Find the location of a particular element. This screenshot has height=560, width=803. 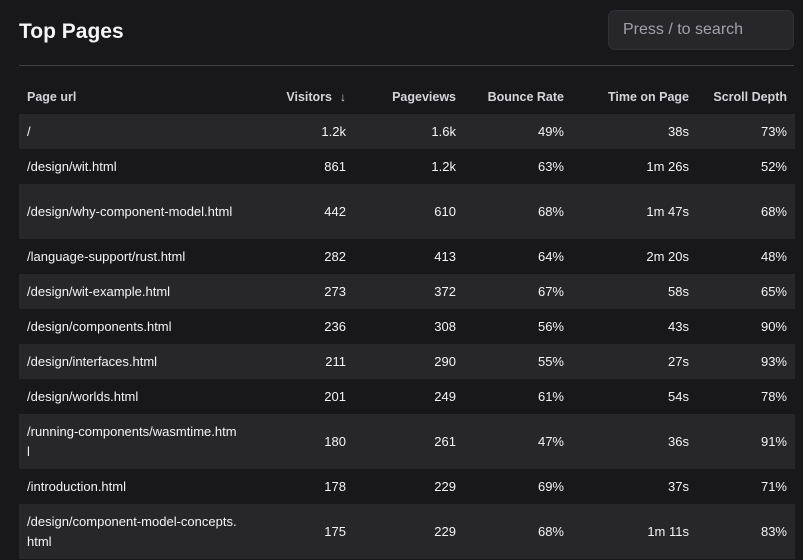

scroll-depth-cell: 73% is located at coordinates (773, 131).